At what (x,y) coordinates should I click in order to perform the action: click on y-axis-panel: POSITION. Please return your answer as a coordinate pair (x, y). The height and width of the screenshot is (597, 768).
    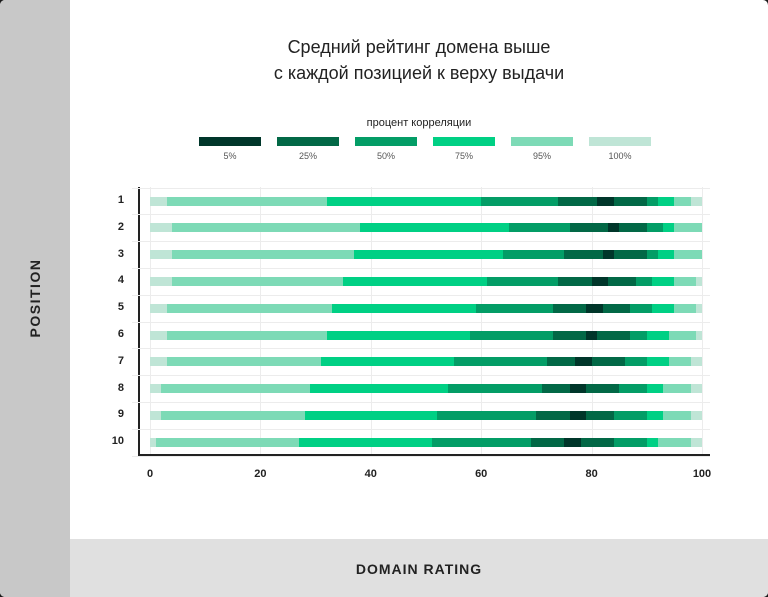
    Looking at the image, I should click on (35, 298).